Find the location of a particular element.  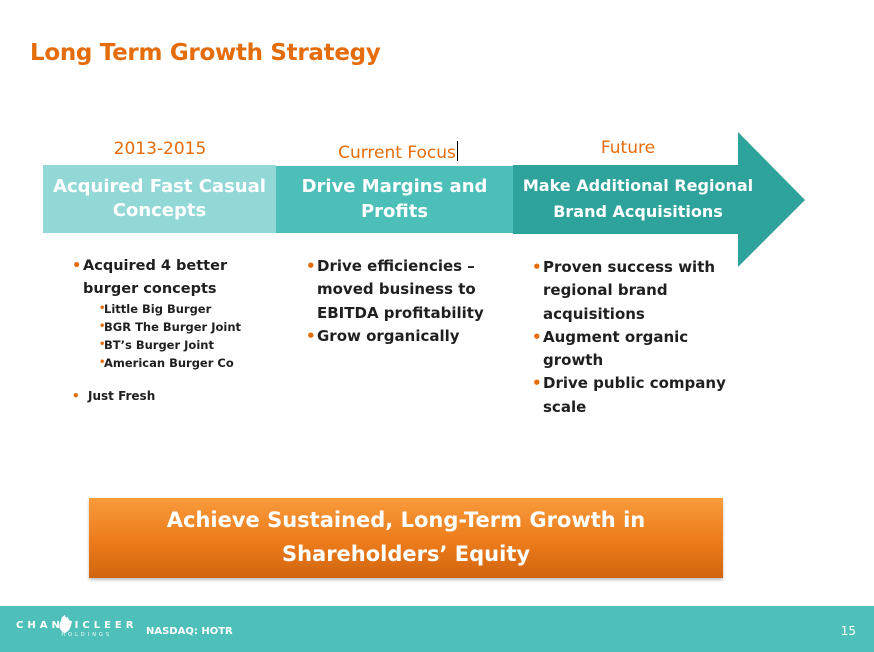

list-item: Just Fresh is located at coordinates (172, 396).